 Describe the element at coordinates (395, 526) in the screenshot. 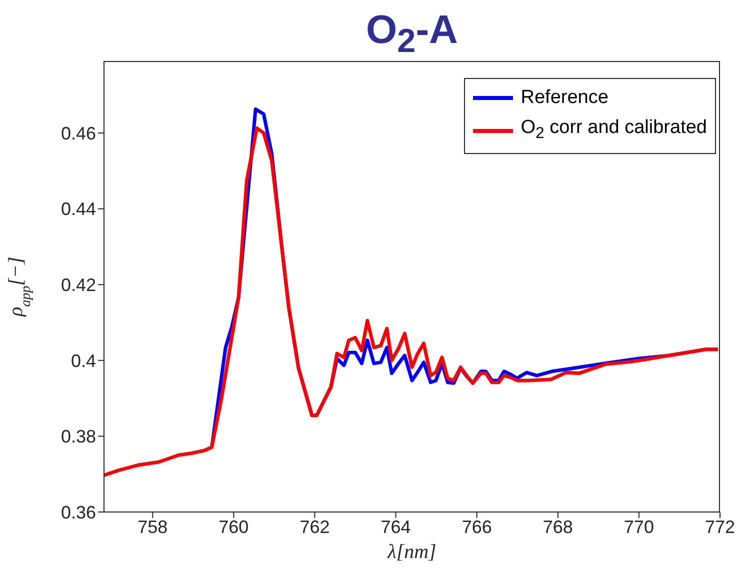

I see `x-tick-label: 764` at that location.